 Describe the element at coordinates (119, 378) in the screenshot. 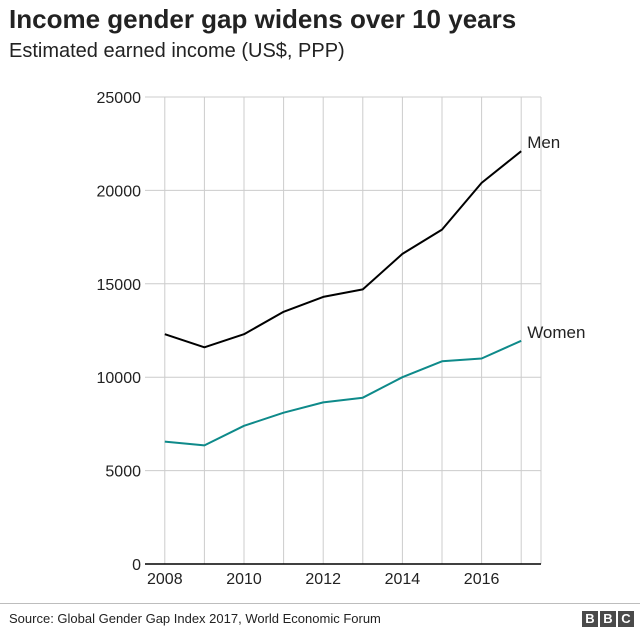

I see `y-tick-label-10000: 10000` at that location.